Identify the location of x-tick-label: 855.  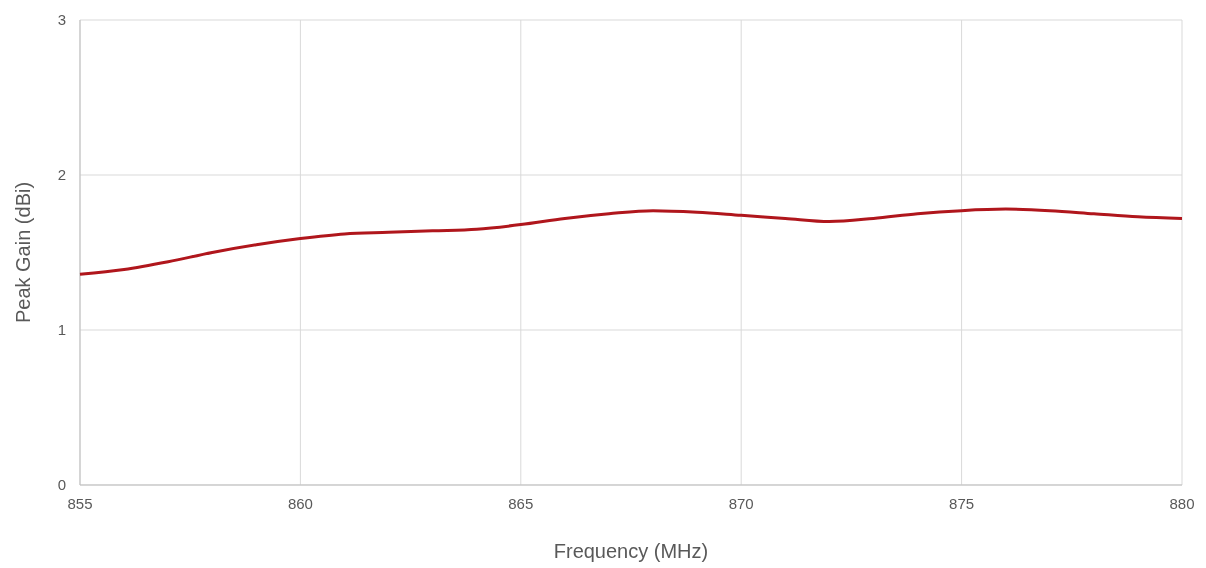
(80, 503).